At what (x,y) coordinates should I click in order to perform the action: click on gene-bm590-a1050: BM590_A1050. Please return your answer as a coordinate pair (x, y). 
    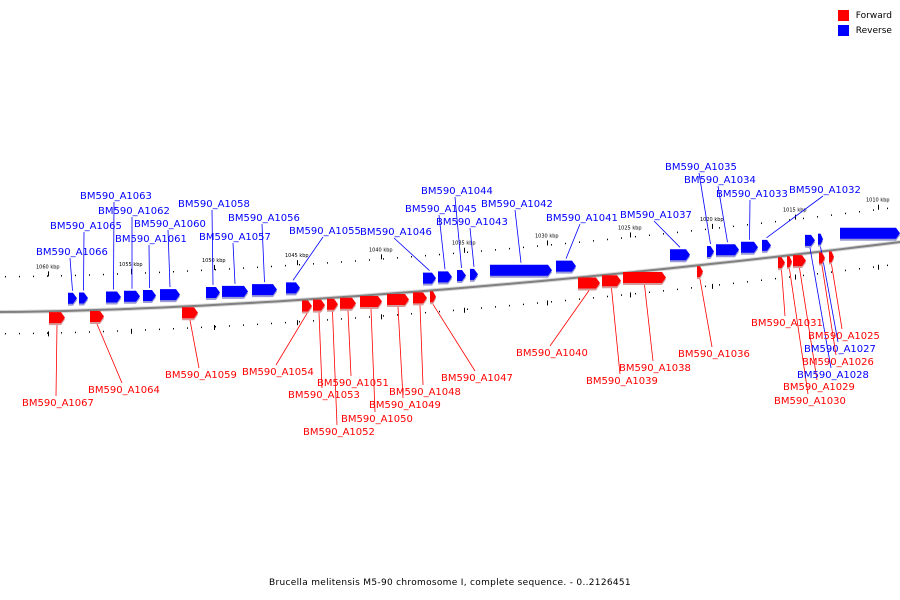
    Looking at the image, I should click on (377, 360).